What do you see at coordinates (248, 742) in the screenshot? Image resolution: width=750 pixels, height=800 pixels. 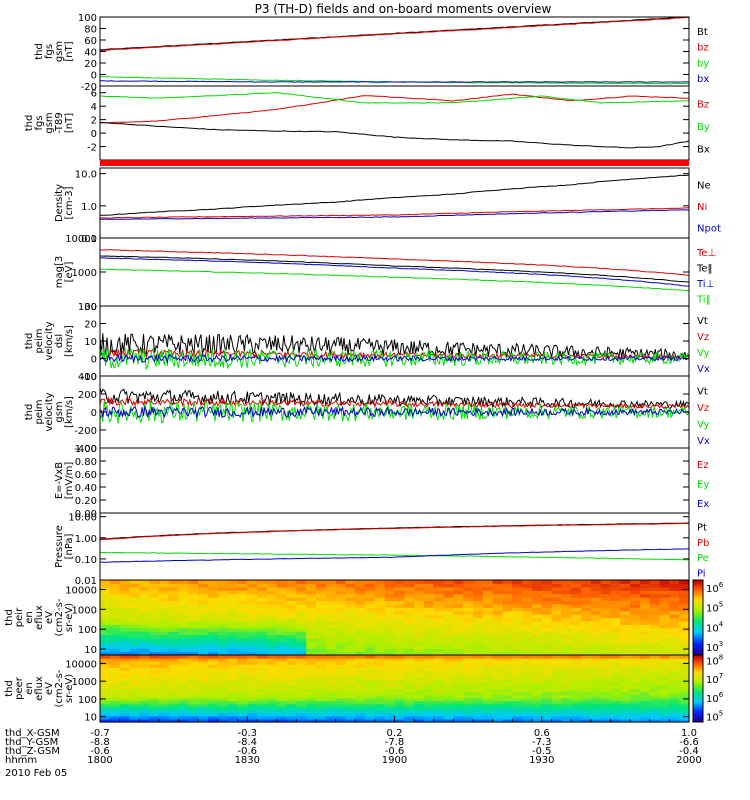 I see `x-tick-label: -8.4` at bounding box center [248, 742].